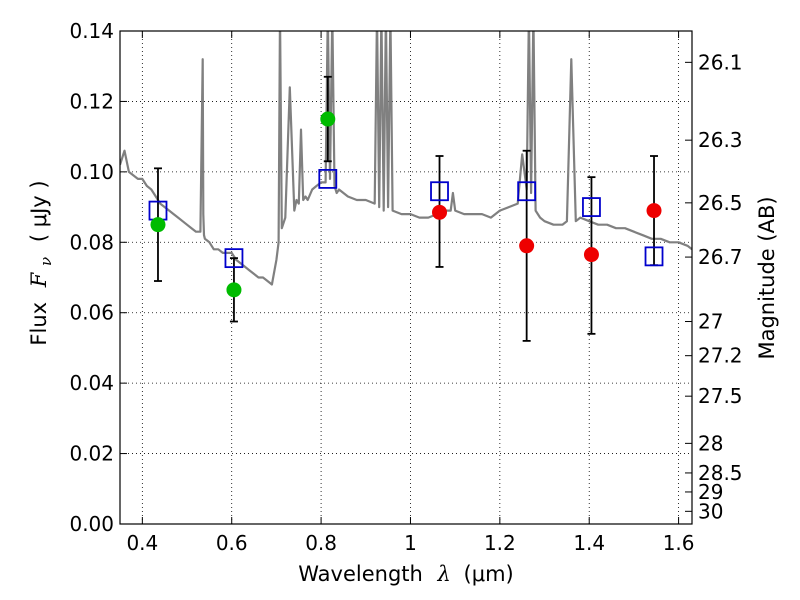  Describe the element at coordinates (91, 383) in the screenshot. I see `y-tick-label: 0.04` at that location.